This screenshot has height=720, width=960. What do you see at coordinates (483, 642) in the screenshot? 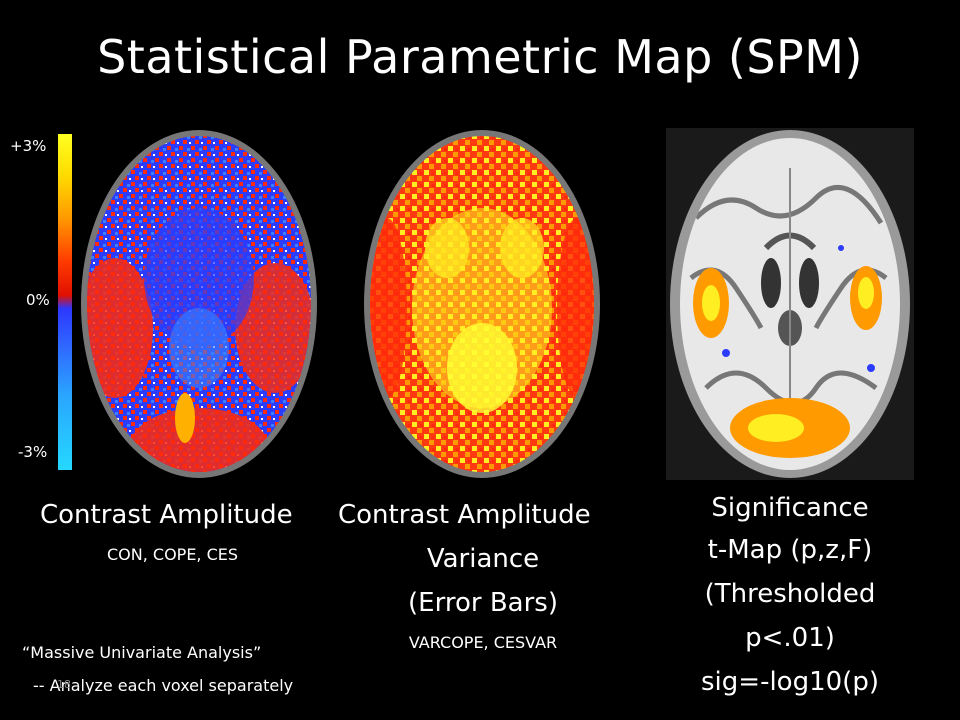
I see `panel-2-subcaption: VARCOPE, CESVAR` at bounding box center [483, 642].